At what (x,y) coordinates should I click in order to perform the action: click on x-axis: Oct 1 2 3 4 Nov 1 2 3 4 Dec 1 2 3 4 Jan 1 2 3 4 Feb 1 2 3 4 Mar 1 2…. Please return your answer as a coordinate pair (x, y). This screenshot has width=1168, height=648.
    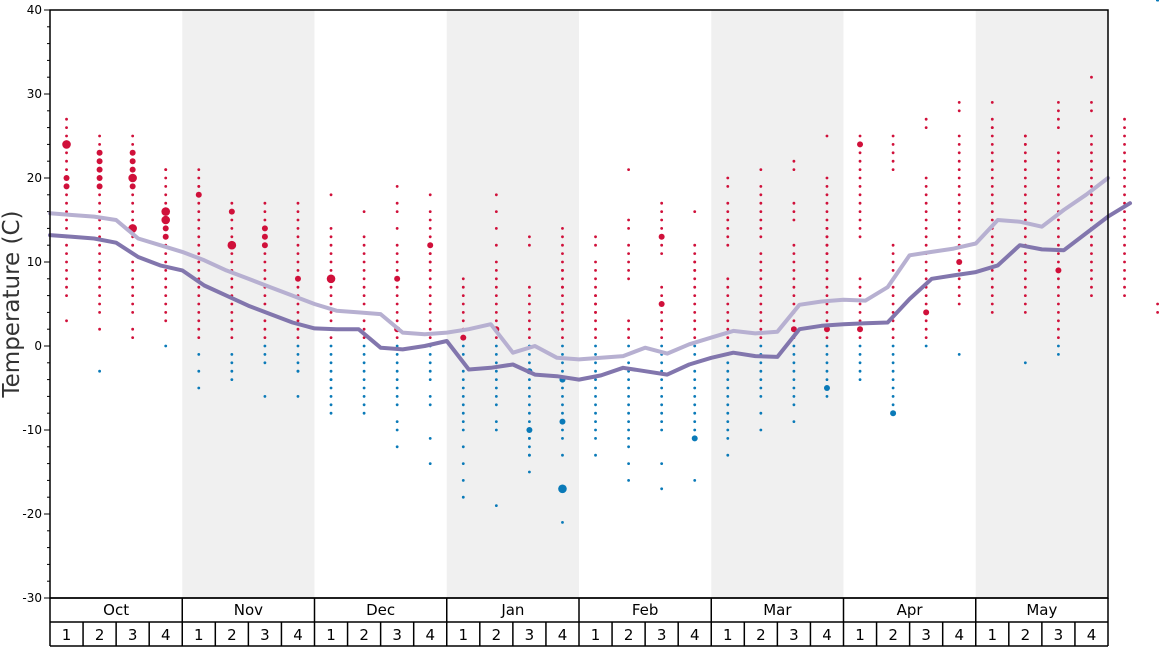
    Looking at the image, I should click on (579, 622).